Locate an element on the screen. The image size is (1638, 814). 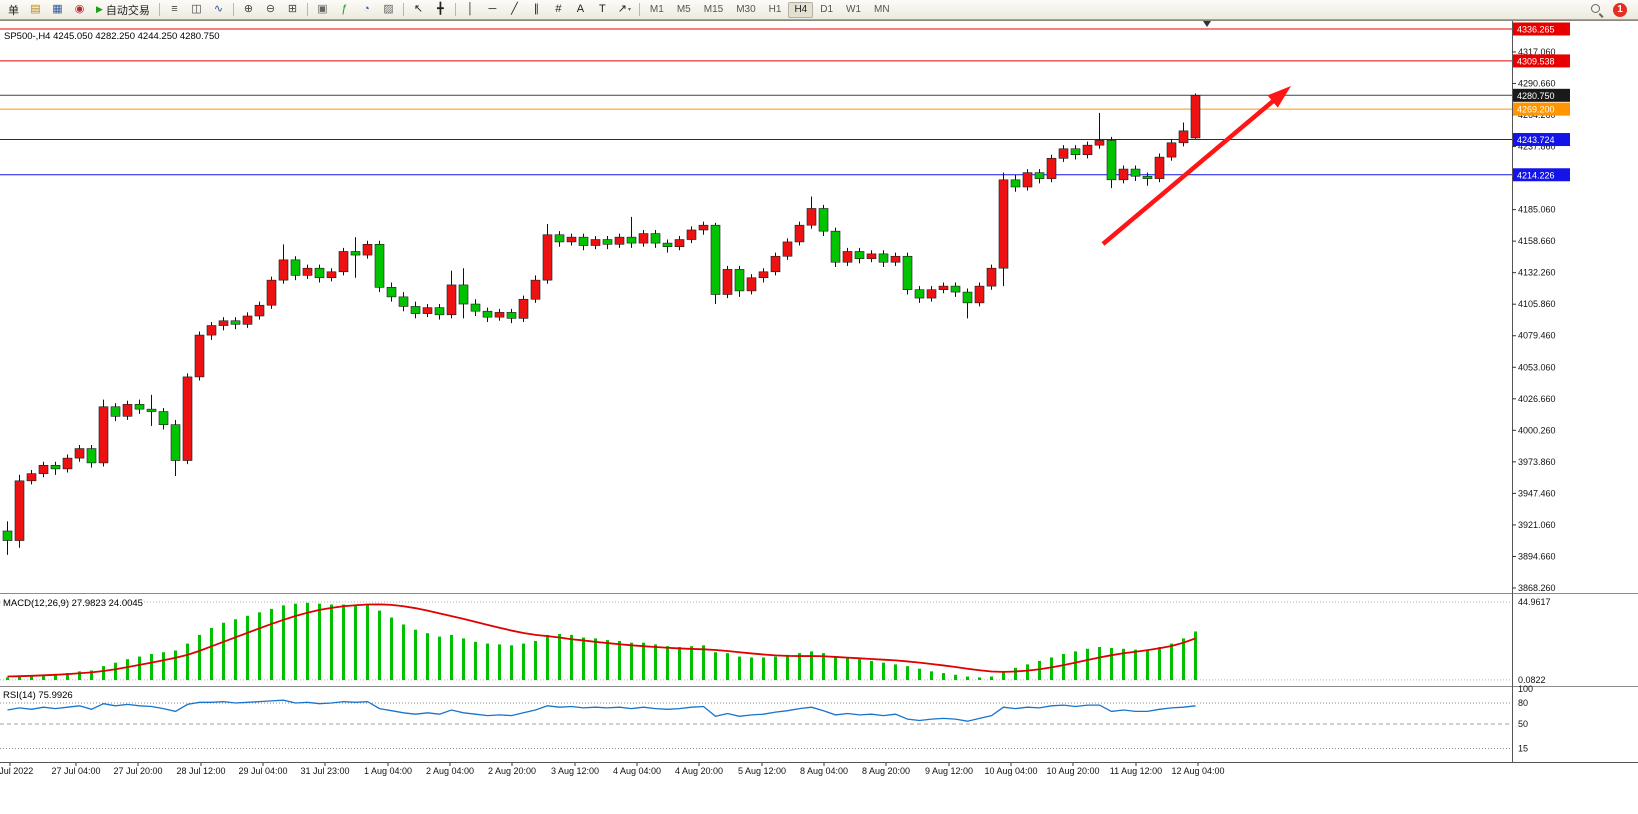
price-axis-label: 4079.460 is located at coordinates (1537, 336).